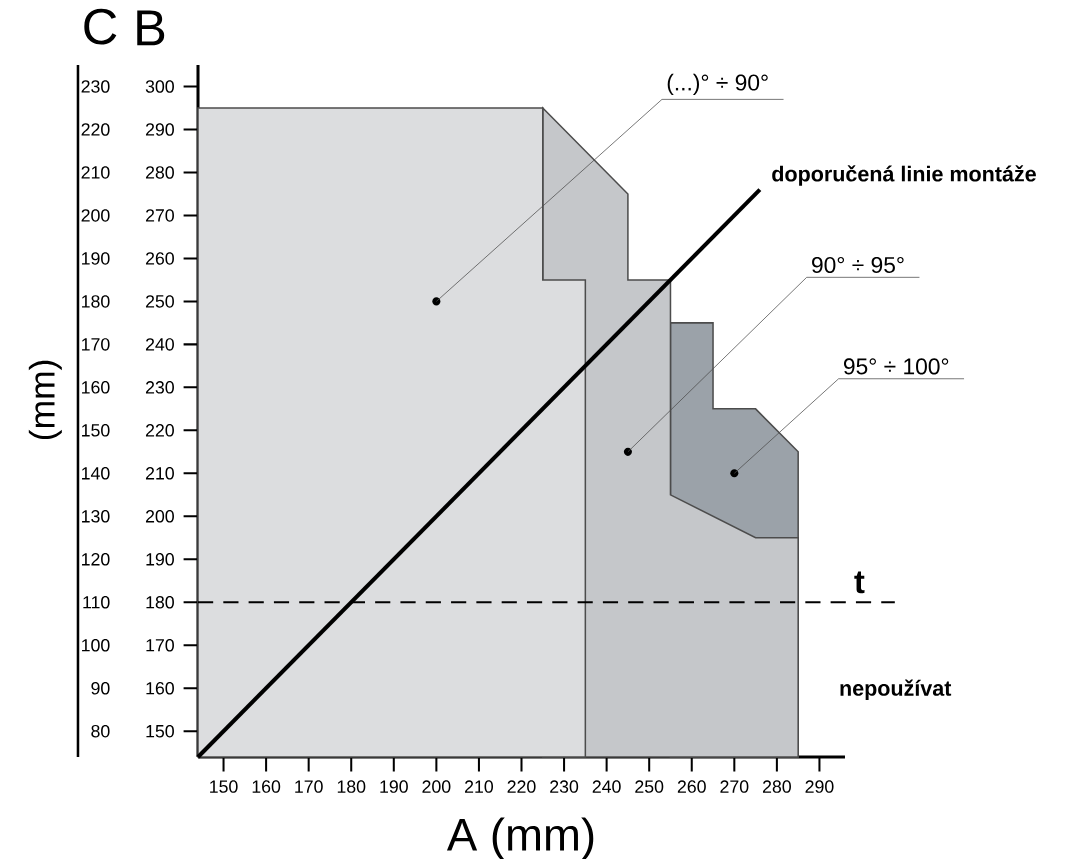  What do you see at coordinates (45, 400) in the screenshot?
I see `text: (mm)` at bounding box center [45, 400].